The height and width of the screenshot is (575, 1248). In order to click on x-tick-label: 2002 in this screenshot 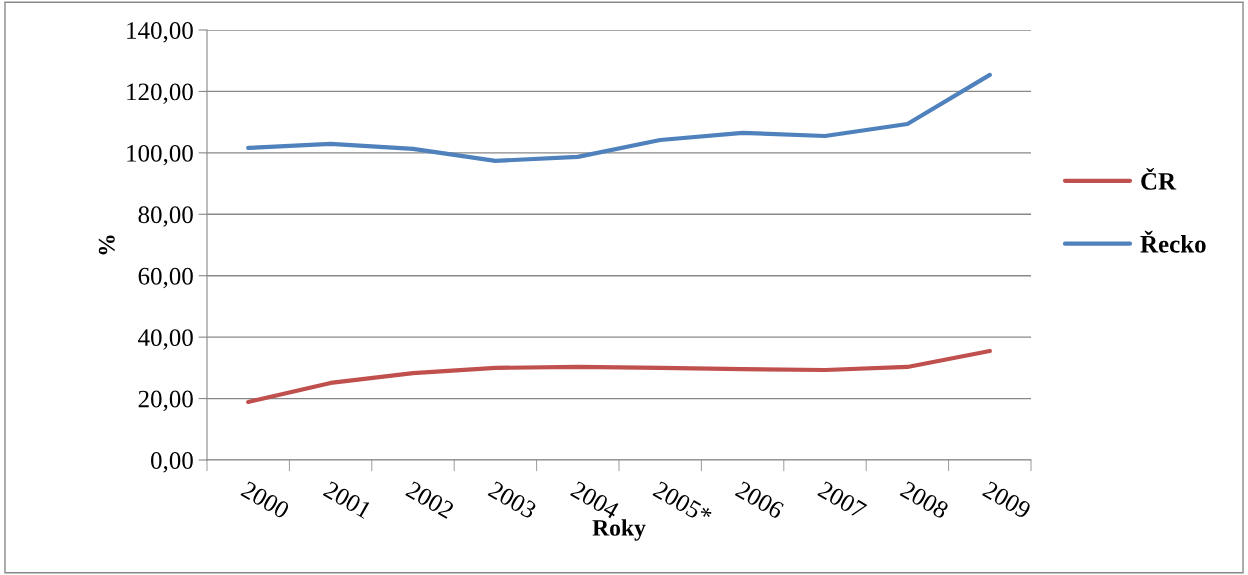, I will do `click(430, 499)`.